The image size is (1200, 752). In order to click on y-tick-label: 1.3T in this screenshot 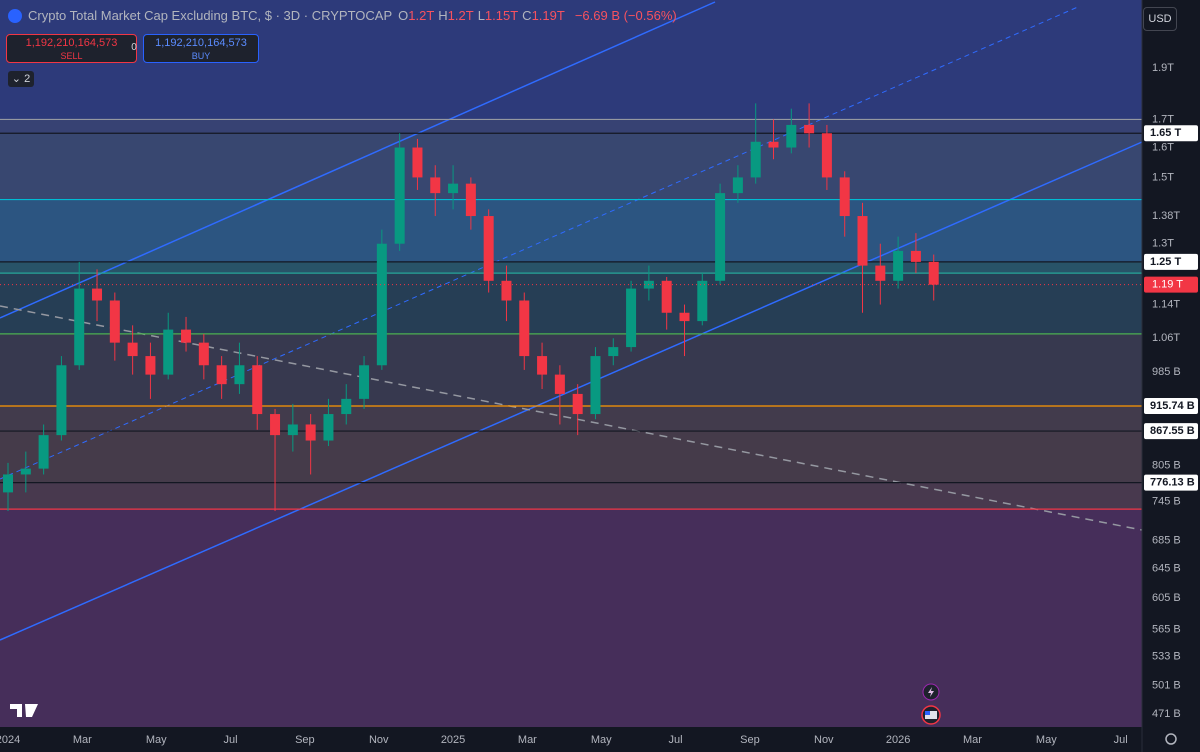, I will do `click(1163, 244)`.